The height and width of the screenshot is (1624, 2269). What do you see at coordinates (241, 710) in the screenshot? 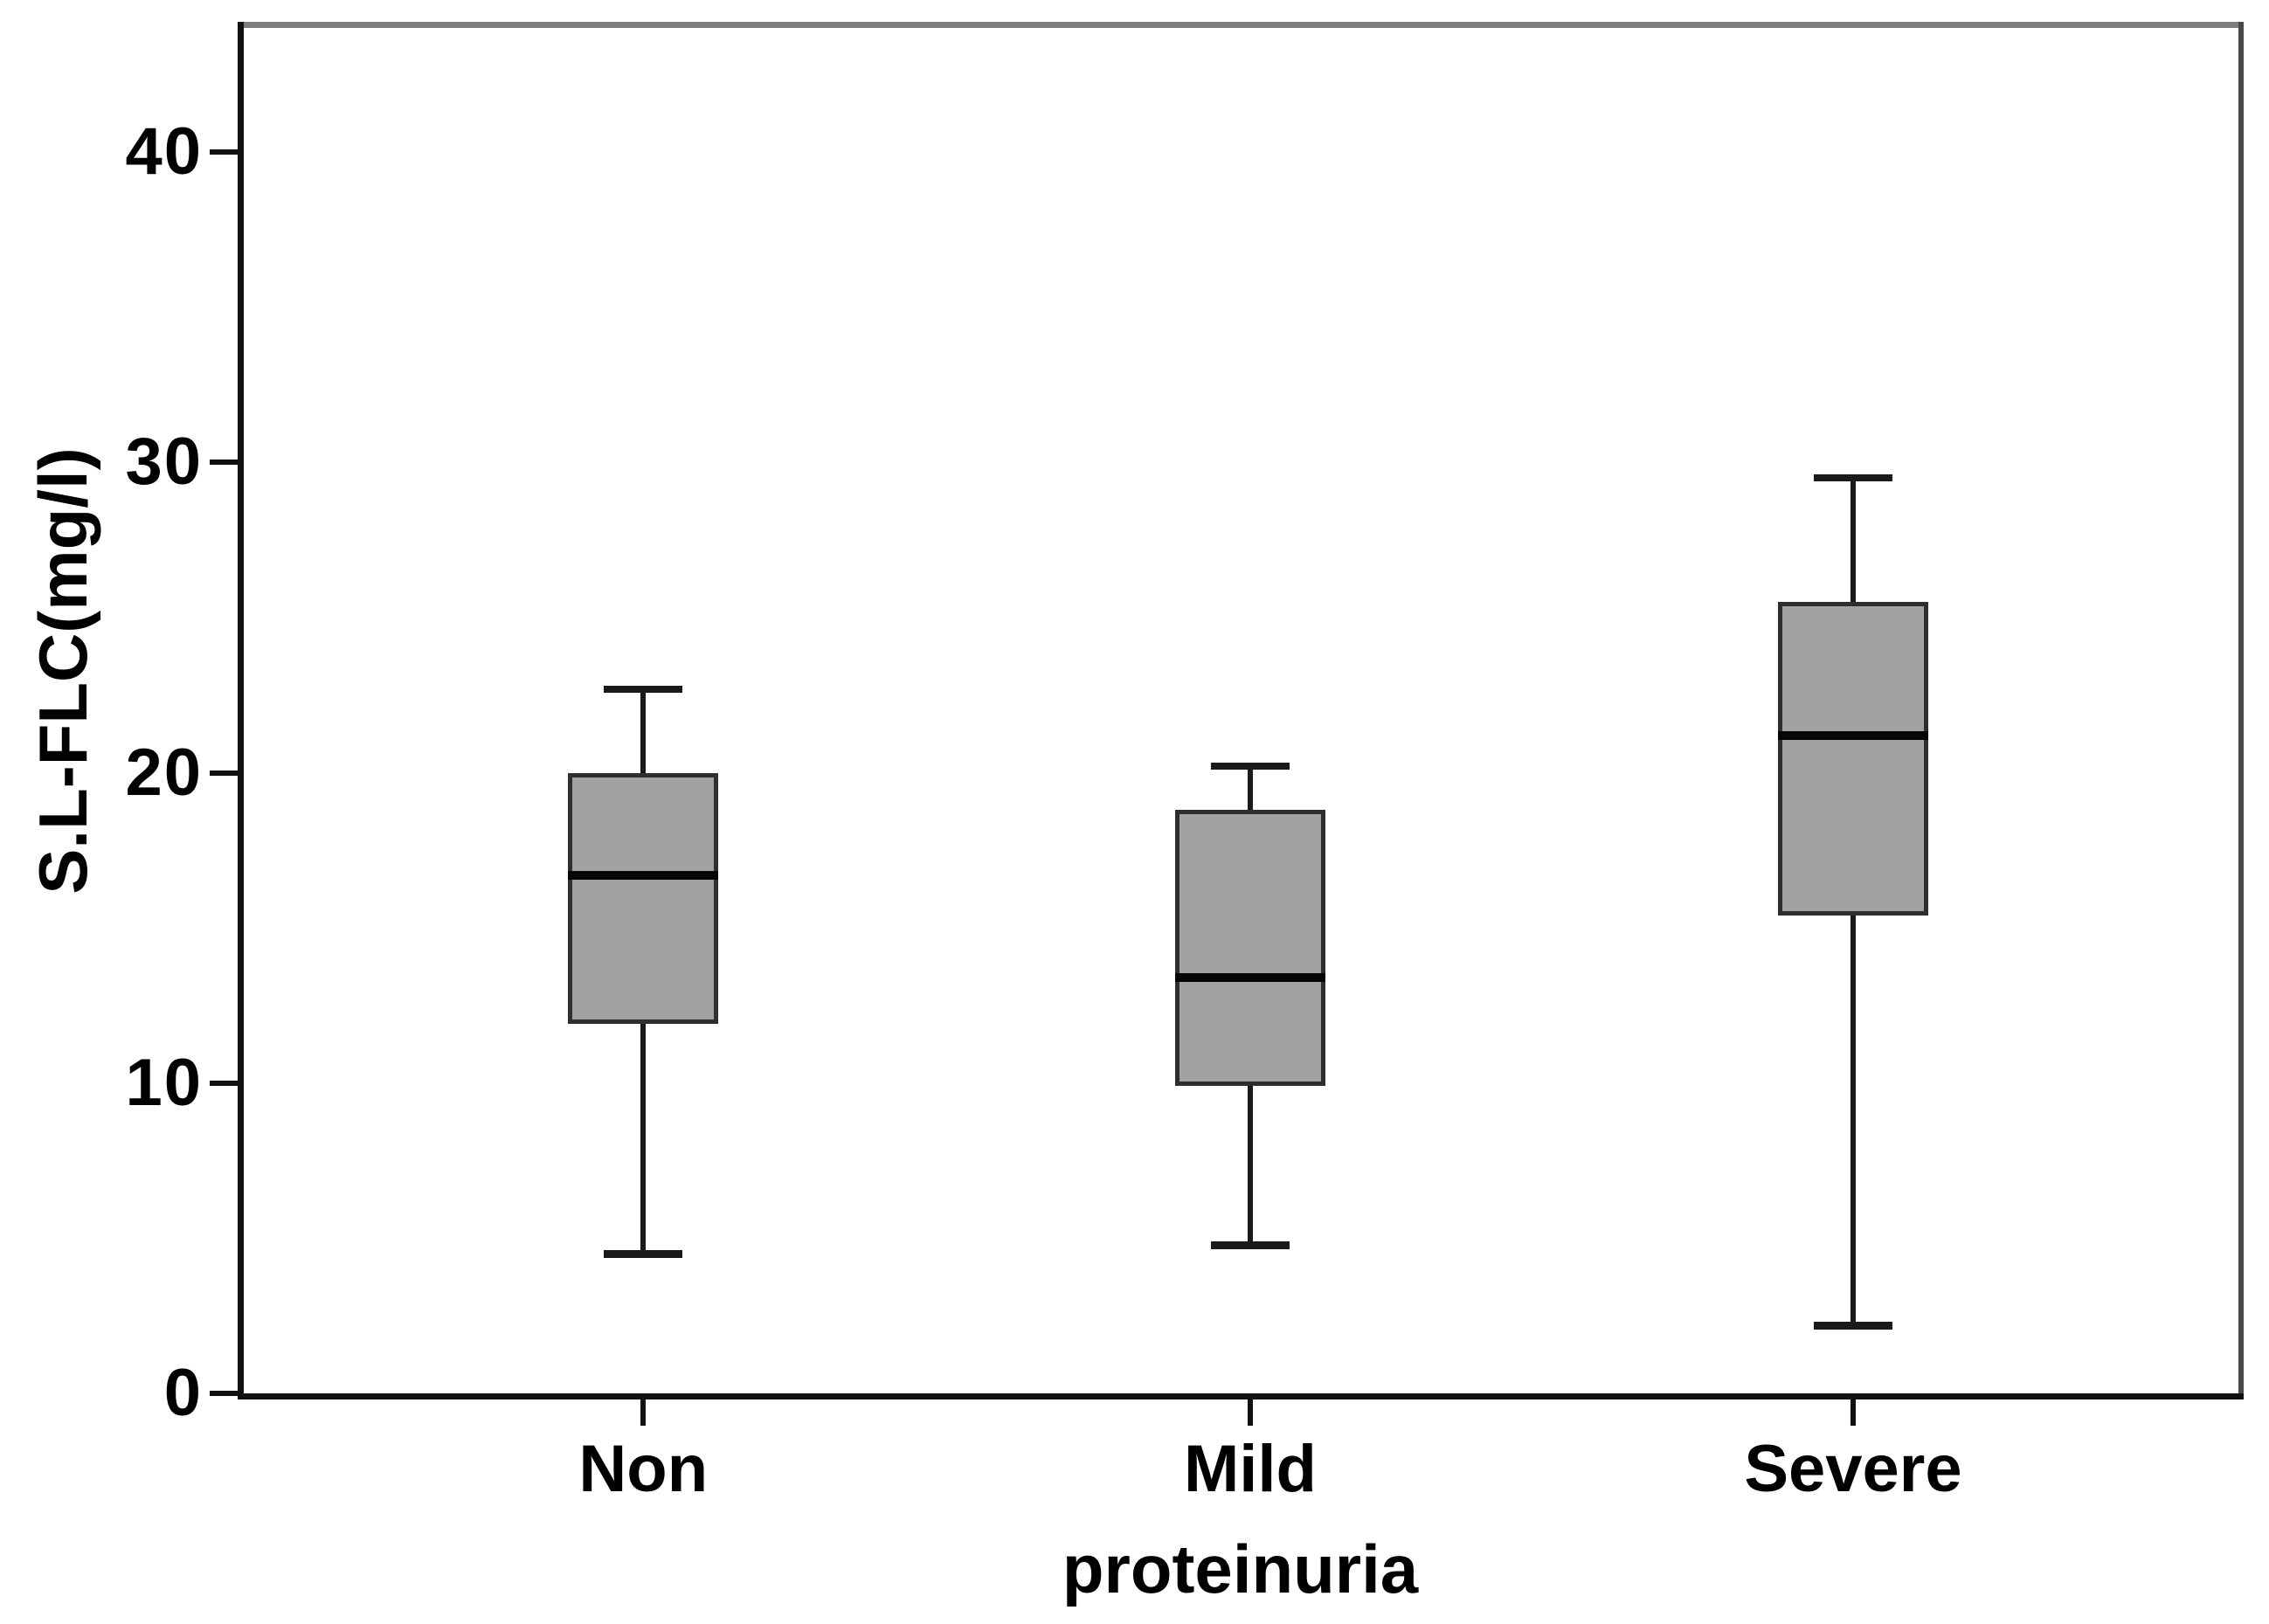
I see `y-axis-line` at bounding box center [241, 710].